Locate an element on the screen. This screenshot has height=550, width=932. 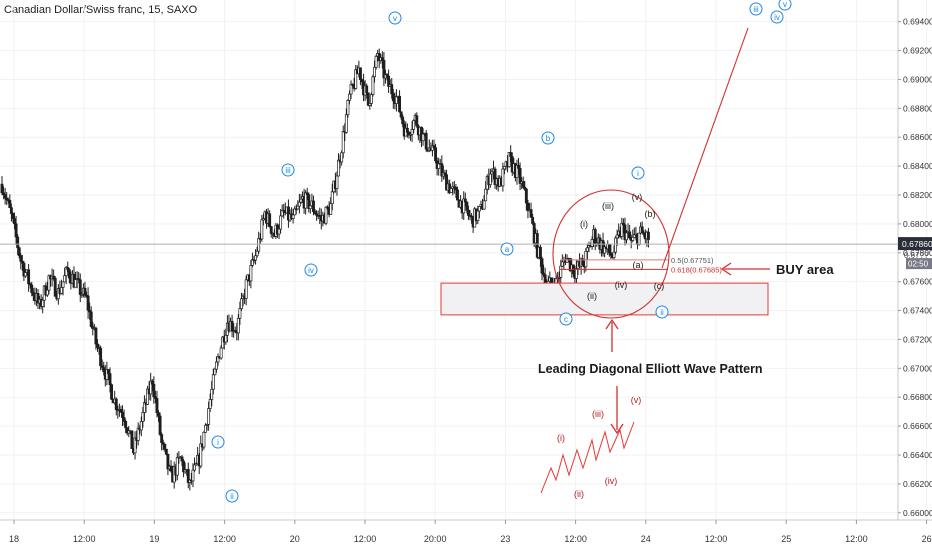
wave-label-blue: b is located at coordinates (548, 138).